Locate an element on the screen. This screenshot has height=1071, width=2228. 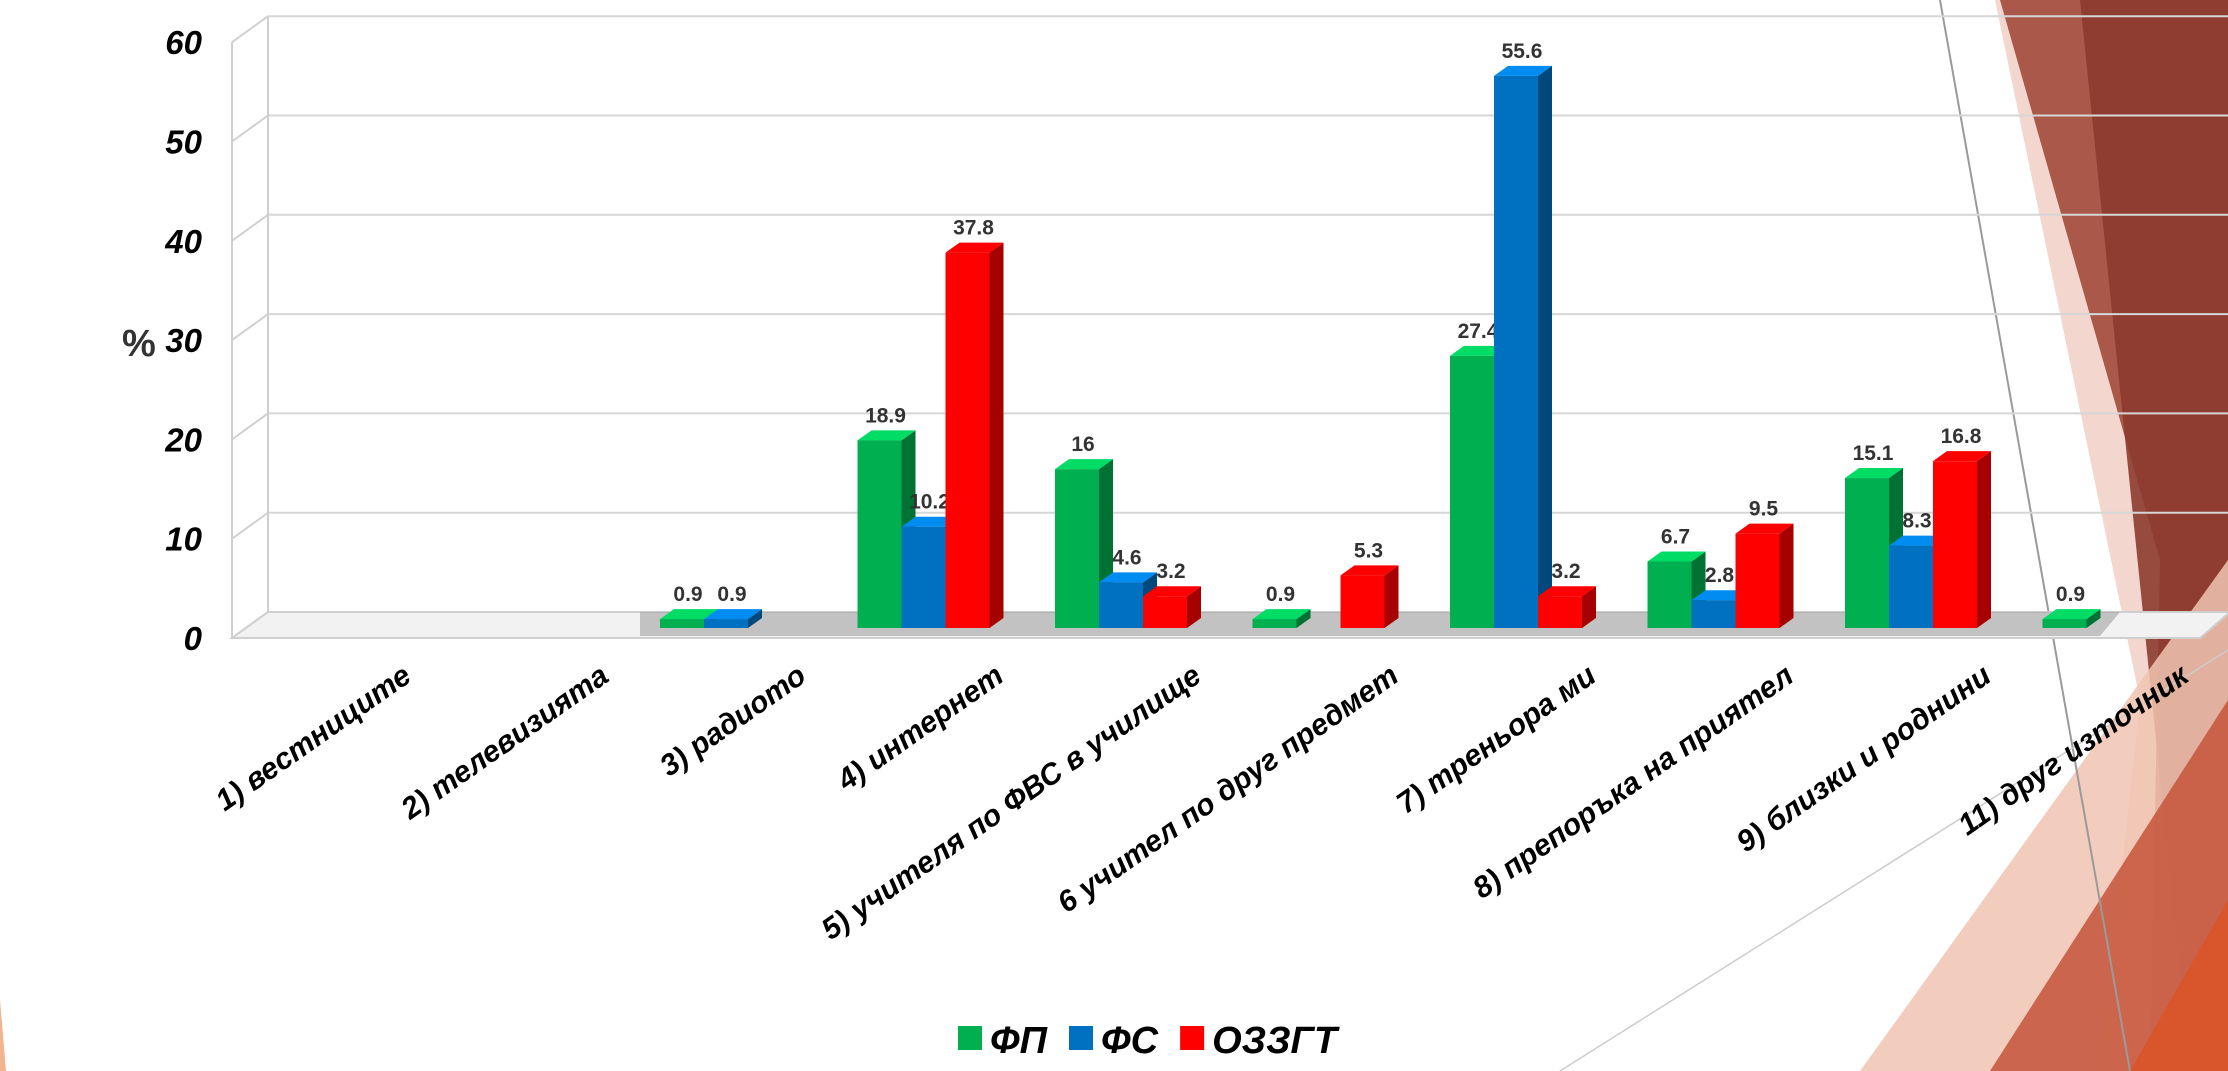
y-tick-labels: 0 10 20 30 40 50 60 is located at coordinates (183, 340).